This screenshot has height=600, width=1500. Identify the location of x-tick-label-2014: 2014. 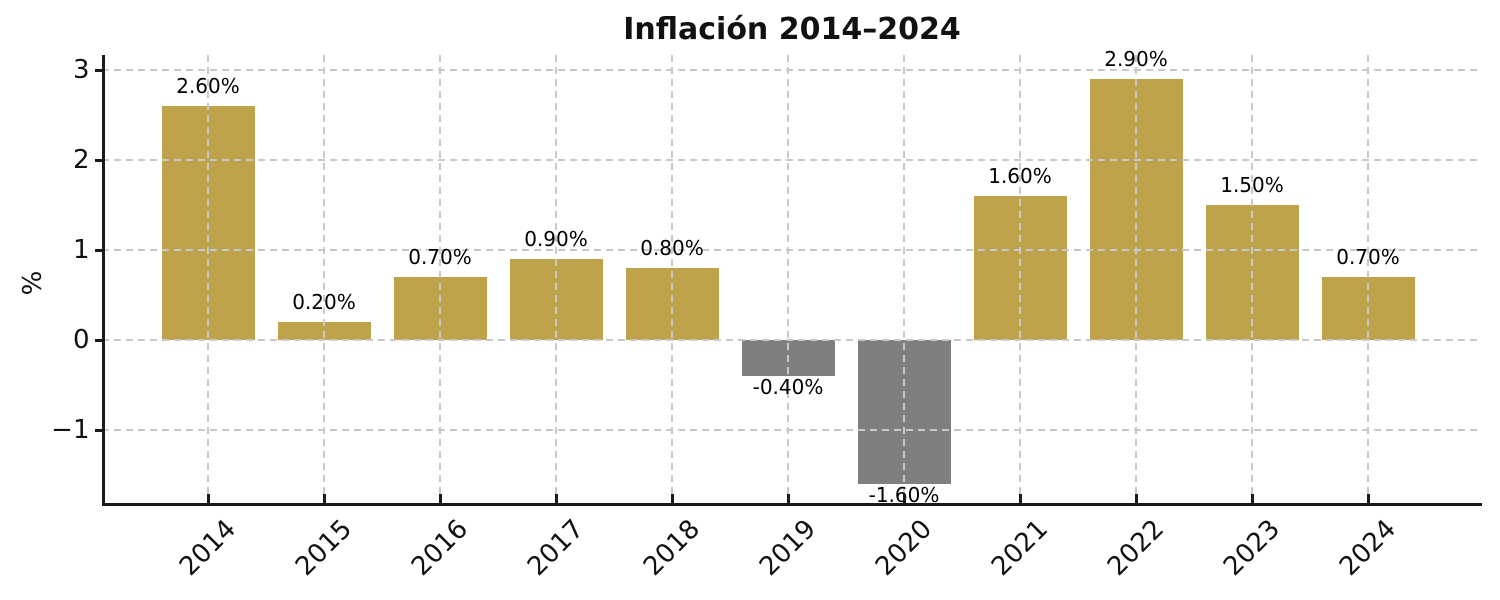
(208, 548).